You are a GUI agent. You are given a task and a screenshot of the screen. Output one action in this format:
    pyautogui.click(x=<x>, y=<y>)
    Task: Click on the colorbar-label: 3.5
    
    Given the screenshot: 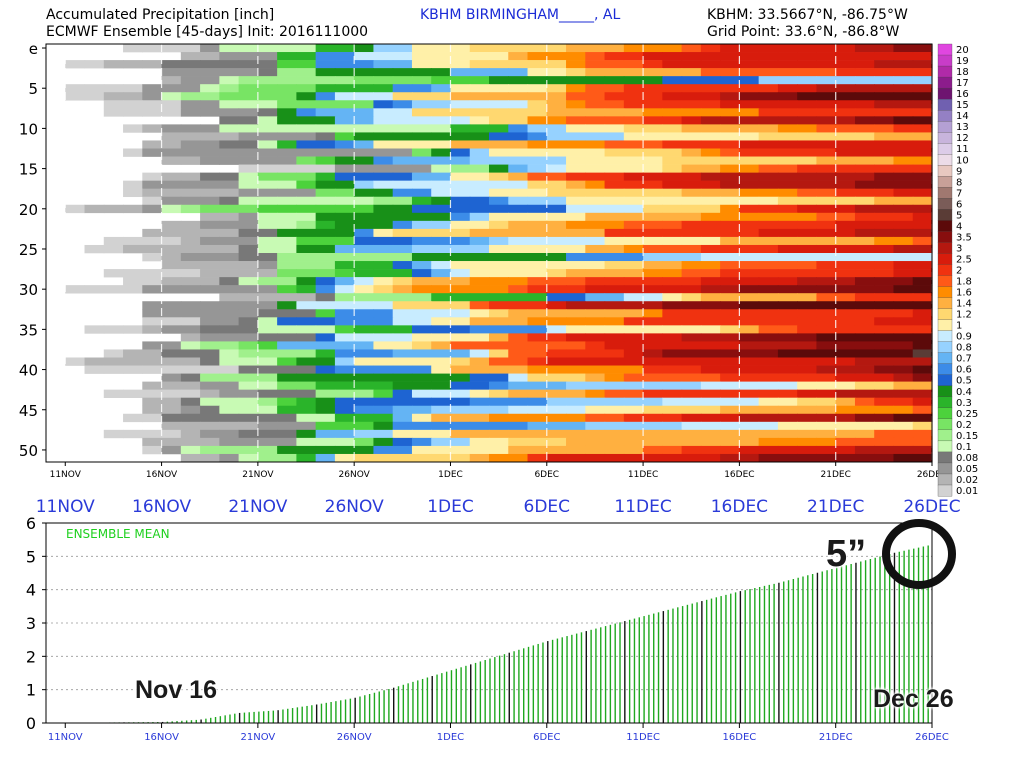 What is the action you would take?
    pyautogui.click(x=964, y=237)
    